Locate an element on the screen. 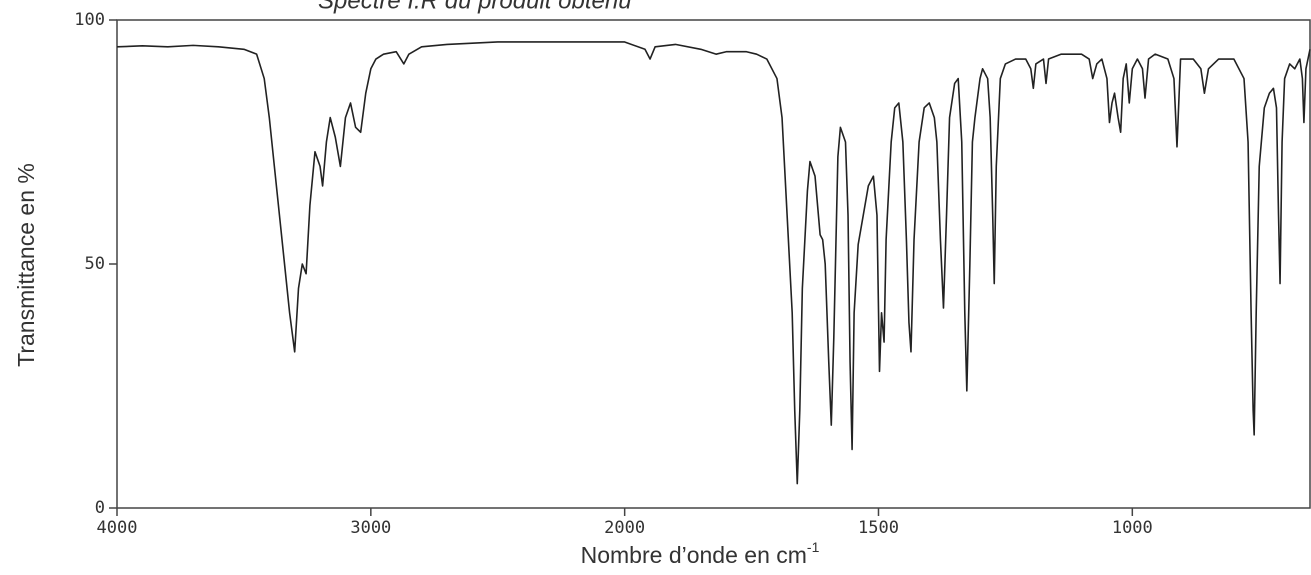 The width and height of the screenshot is (1311, 575). x-axis-label-text: Nombre d’onde en cm is located at coordinates (694, 555).